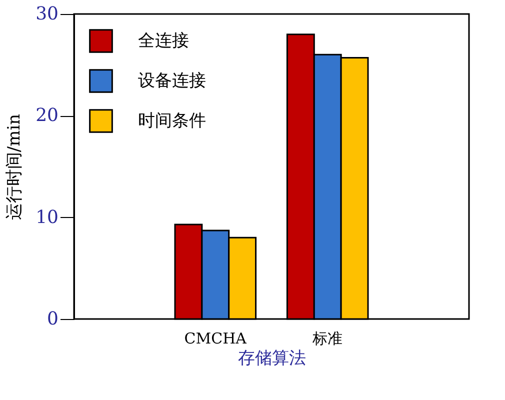  Describe the element at coordinates (52, 319) in the screenshot. I see `y-tick-label: 0` at that location.